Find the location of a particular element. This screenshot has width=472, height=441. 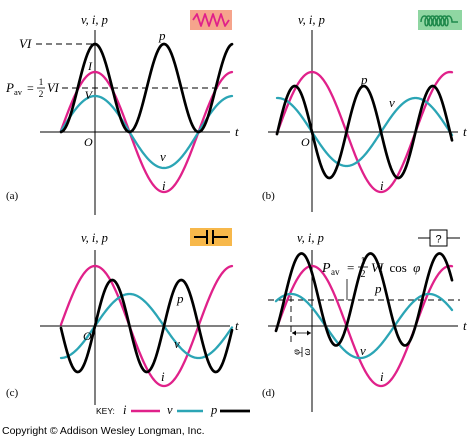

panel-b-origin: O is located at coordinates (305, 142).